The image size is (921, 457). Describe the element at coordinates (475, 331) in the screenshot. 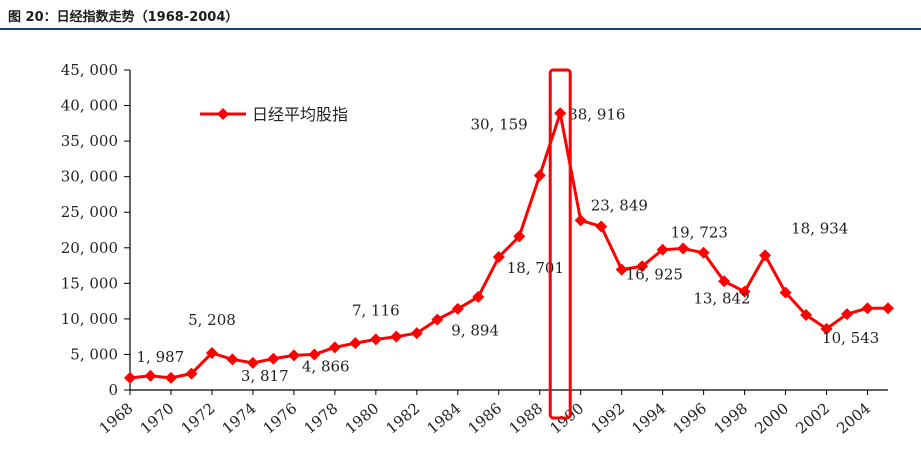

I see `data-label: 9, 894` at that location.